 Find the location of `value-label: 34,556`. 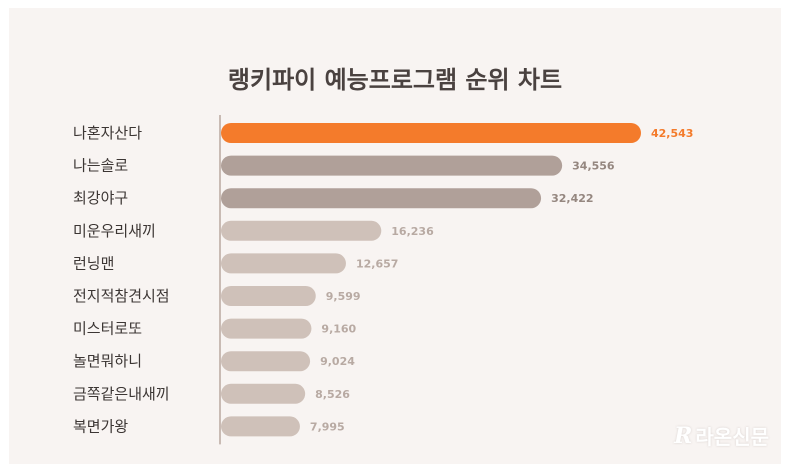

value-label: 34,556 is located at coordinates (593, 166).